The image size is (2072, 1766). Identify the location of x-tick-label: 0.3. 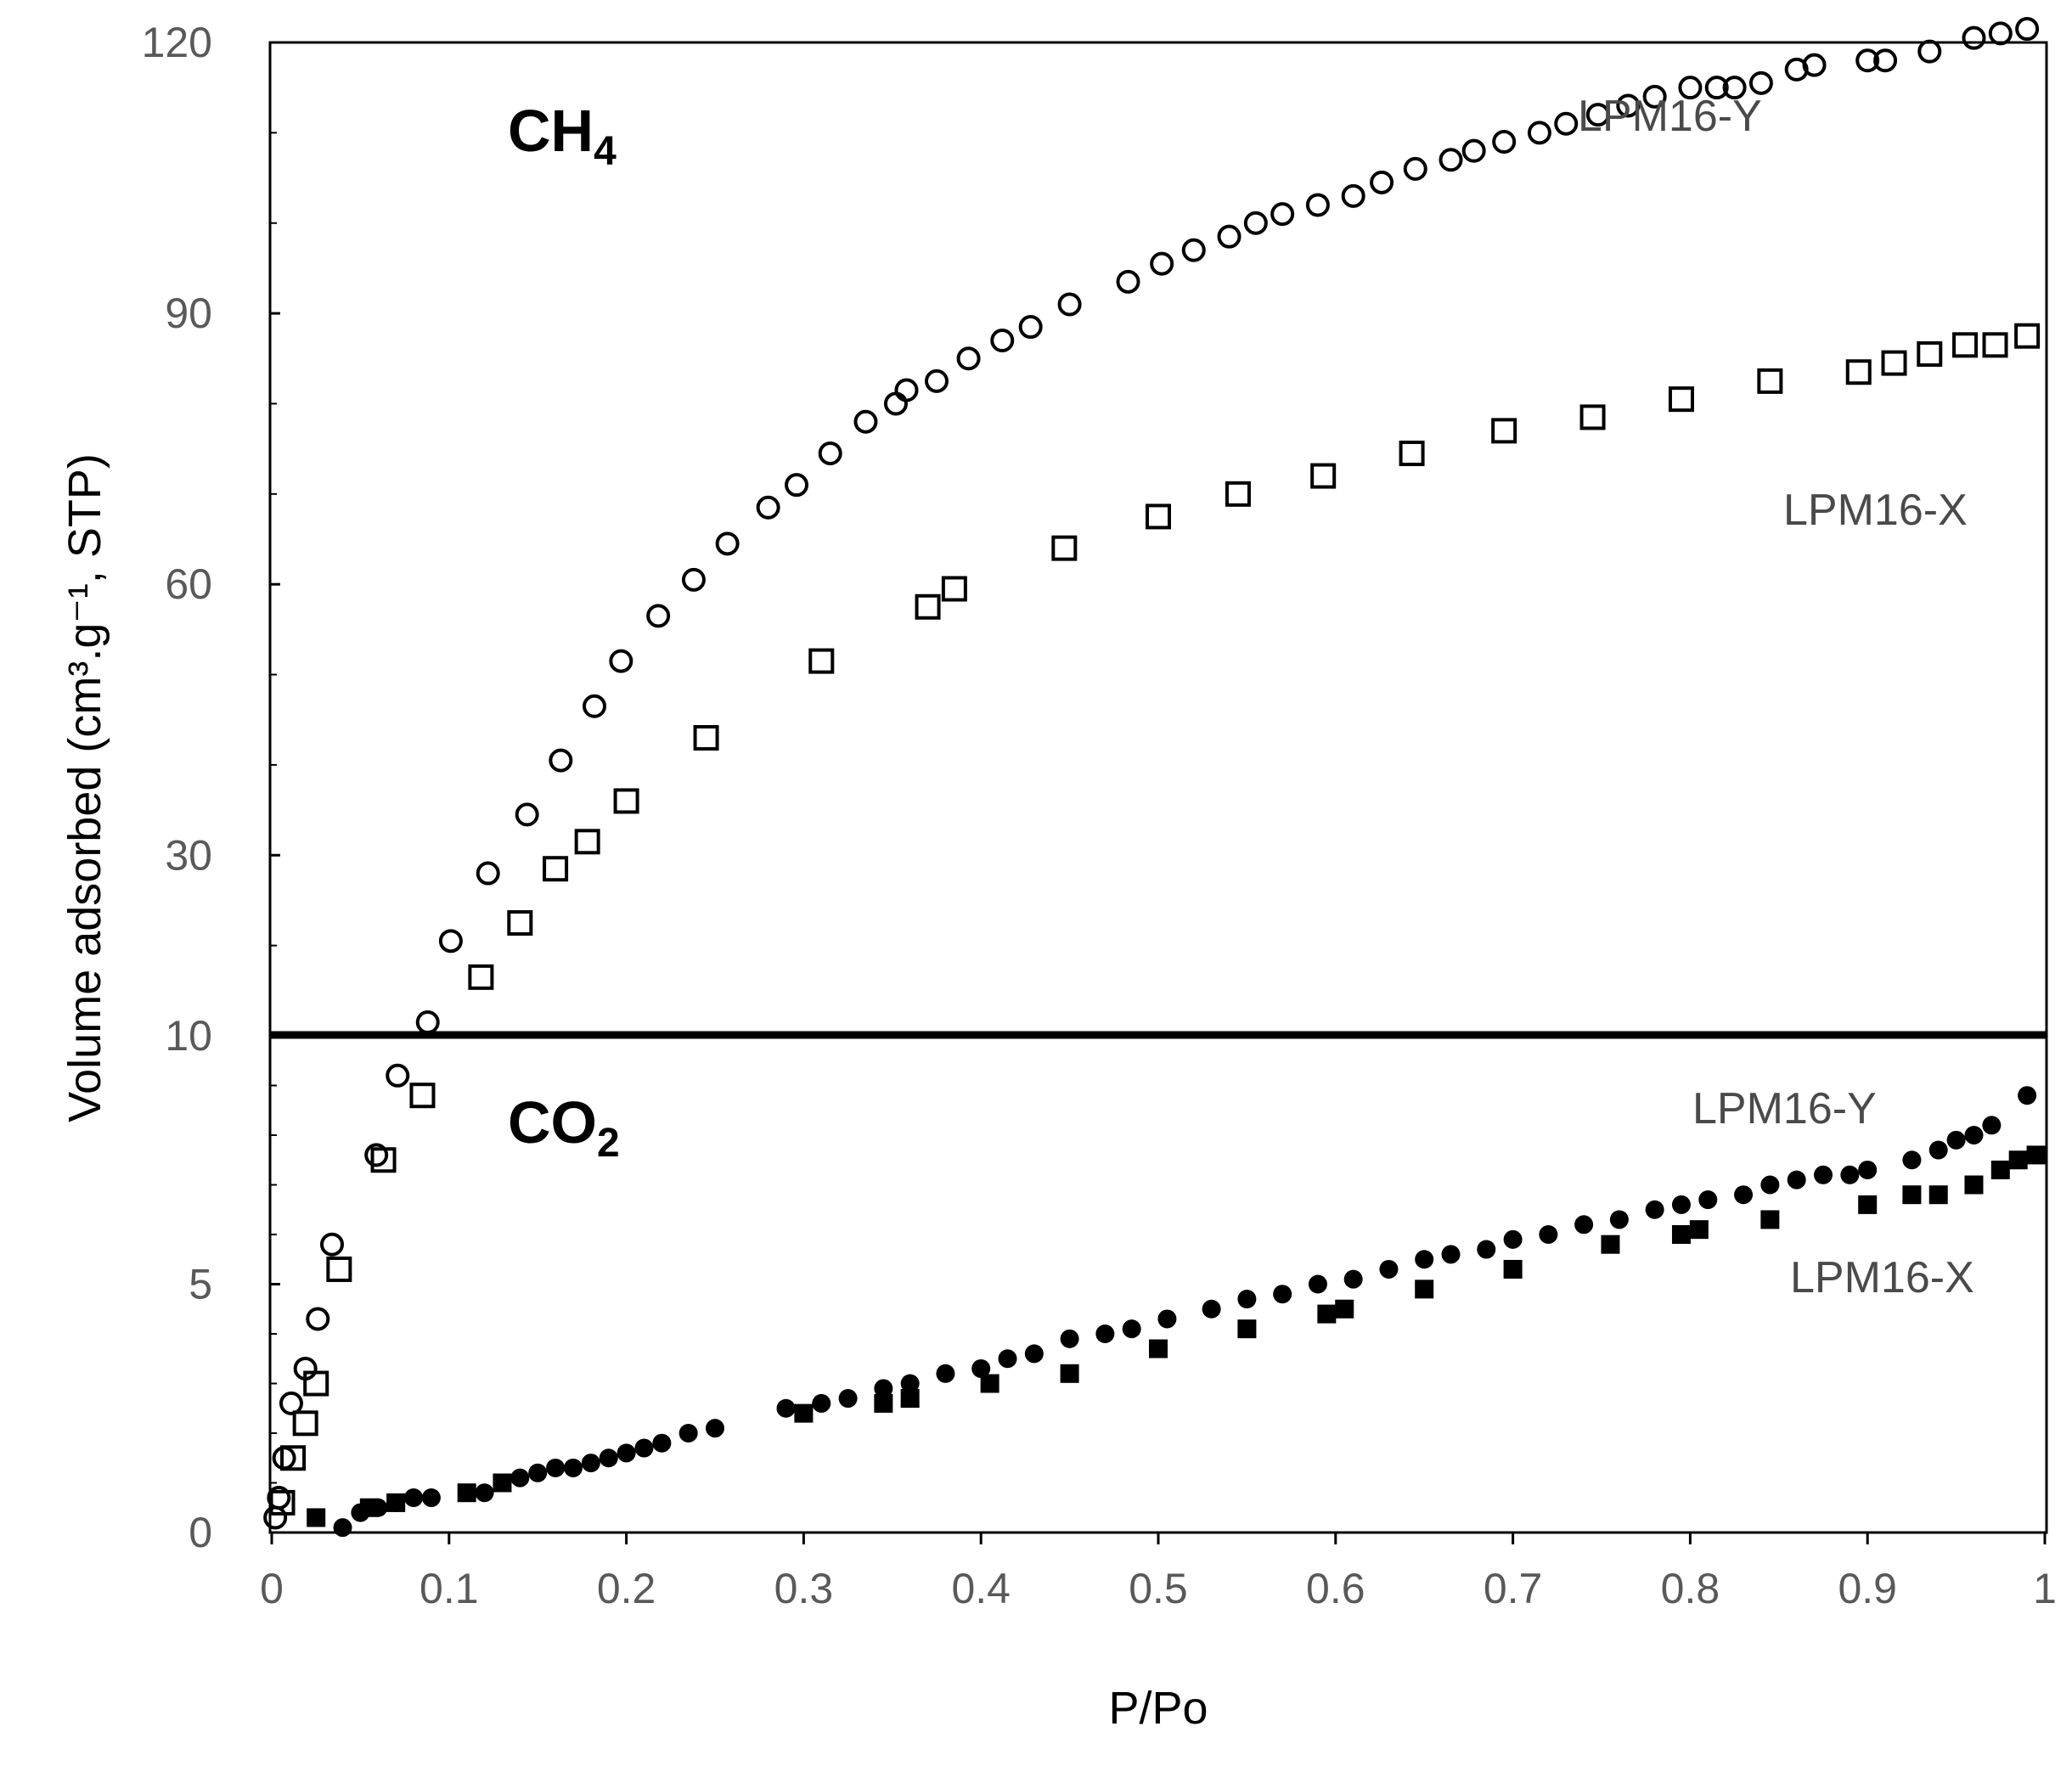
(804, 1588).